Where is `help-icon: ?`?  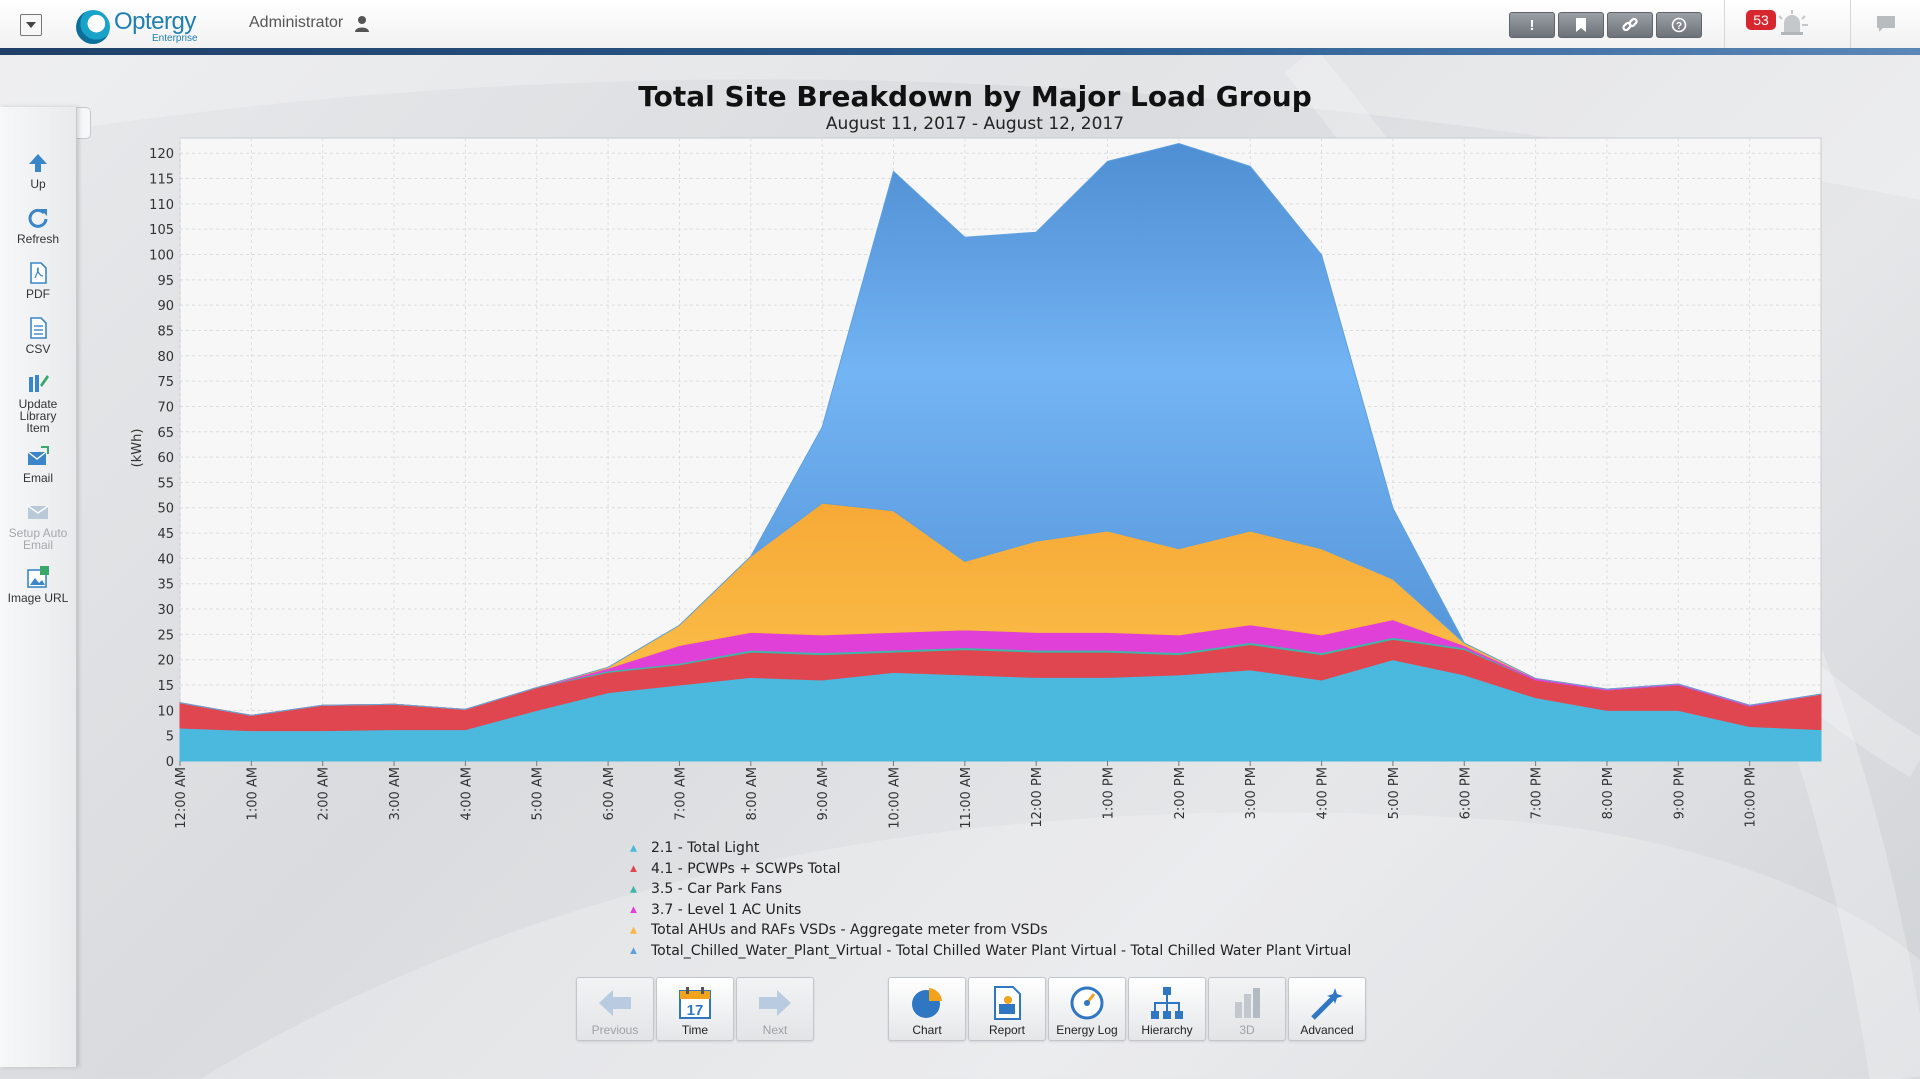 help-icon: ? is located at coordinates (1679, 25).